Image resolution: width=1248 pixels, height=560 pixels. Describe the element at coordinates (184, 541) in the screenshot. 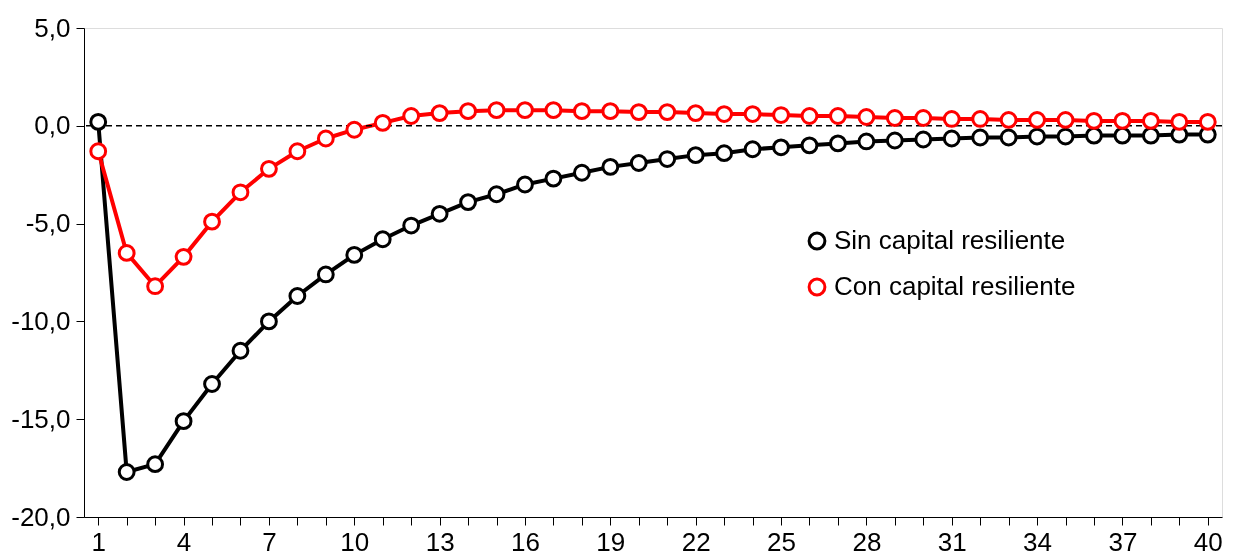

I see `x-tick-label: 4` at that location.